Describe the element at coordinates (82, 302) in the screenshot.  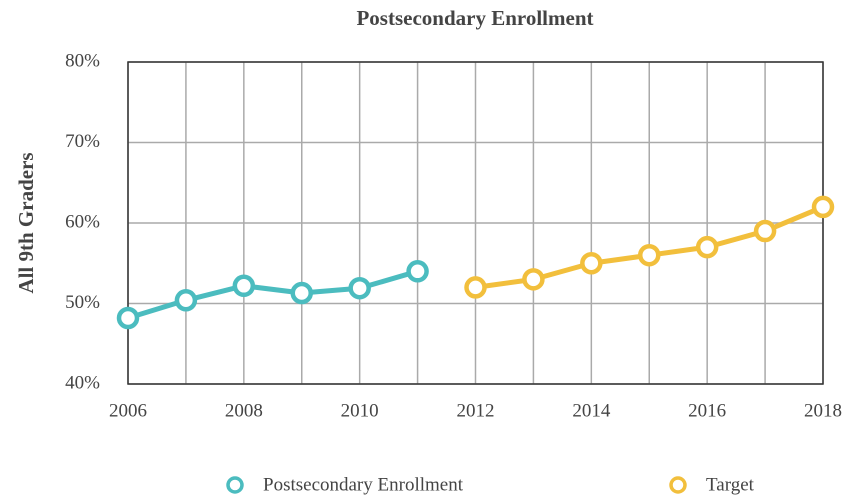
I see `y-tick-label: 50%` at that location.